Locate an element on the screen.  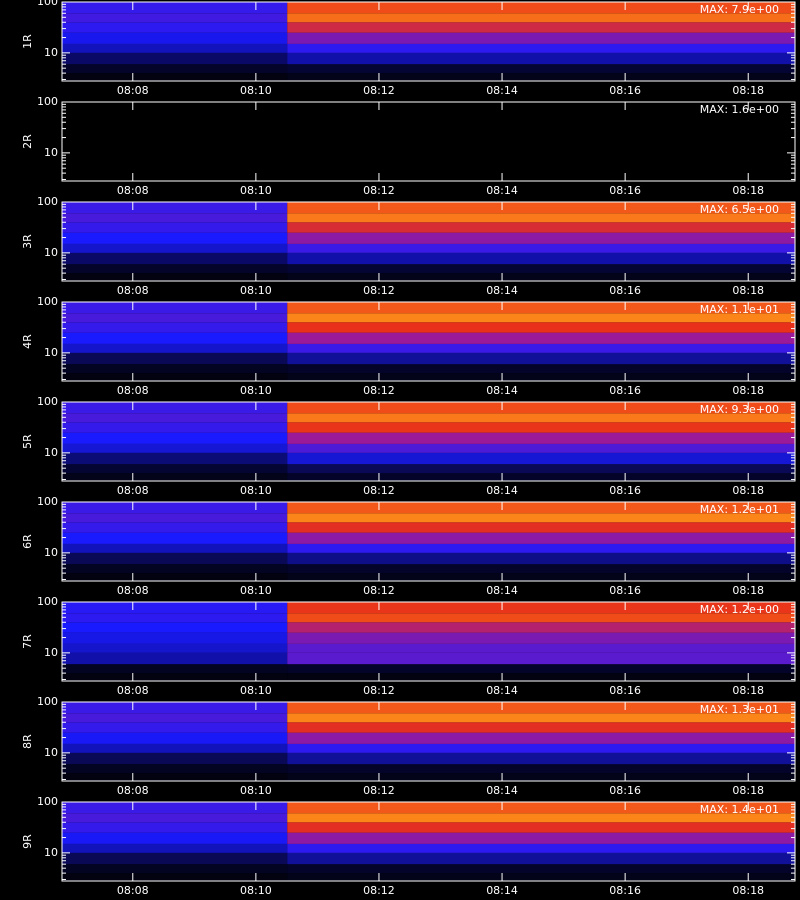
y-axis-label: 6R is located at coordinates (27, 541).